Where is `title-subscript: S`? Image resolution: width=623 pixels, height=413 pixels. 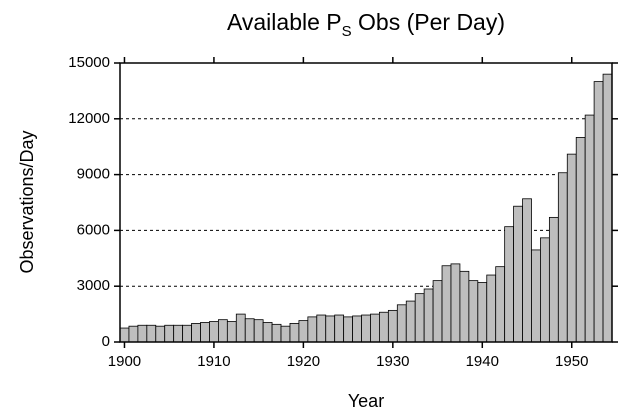
title-subscript: S is located at coordinates (347, 31).